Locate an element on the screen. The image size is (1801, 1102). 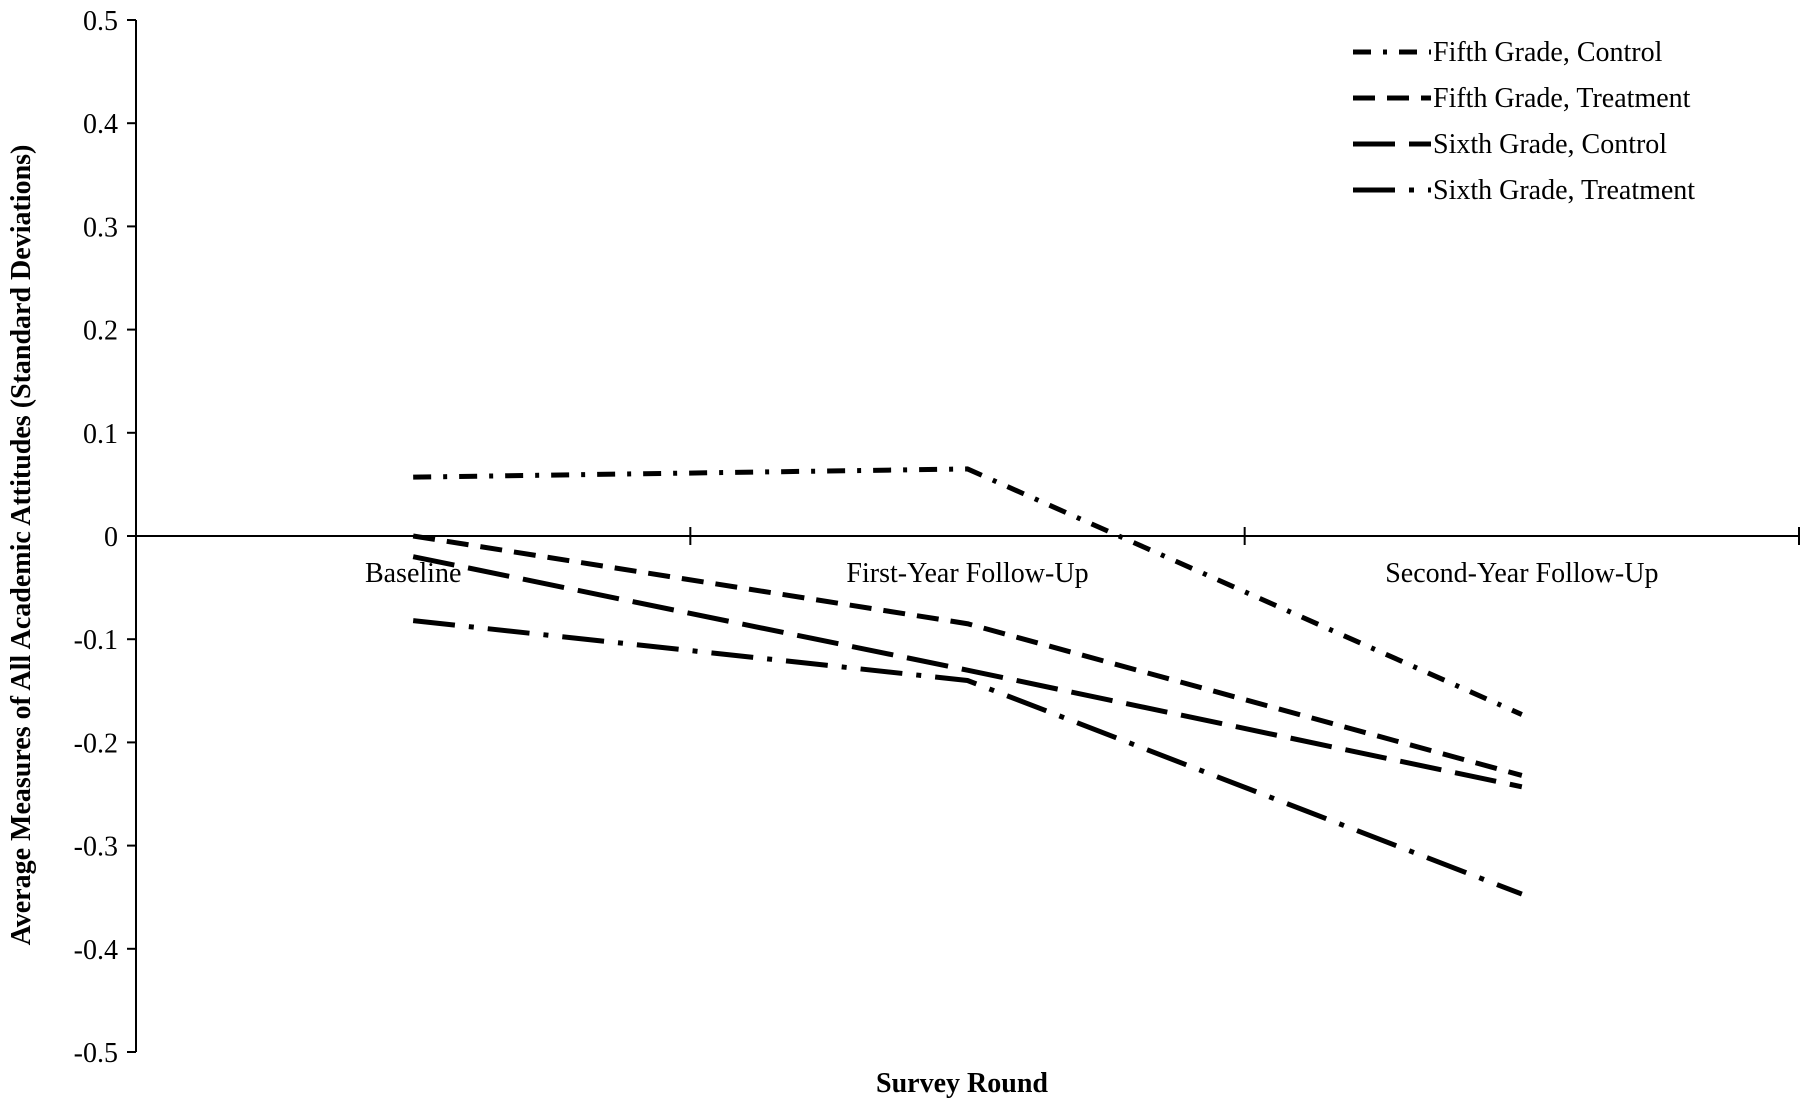
y-tick-label: 0.2 is located at coordinates (100, 331).